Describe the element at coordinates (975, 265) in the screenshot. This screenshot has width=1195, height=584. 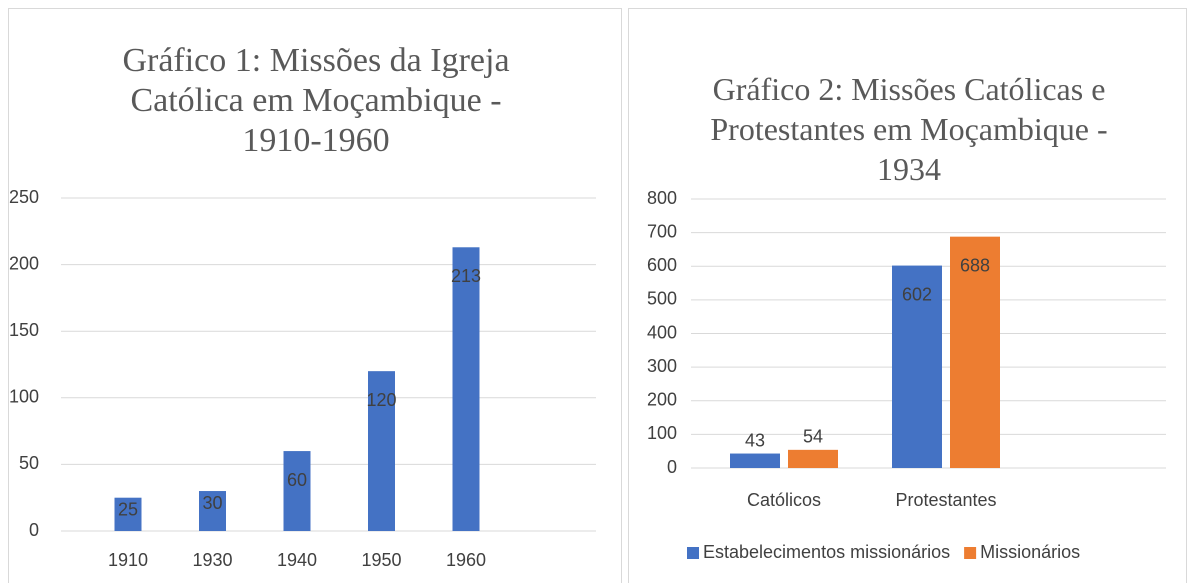
I see `data-label: 688` at that location.